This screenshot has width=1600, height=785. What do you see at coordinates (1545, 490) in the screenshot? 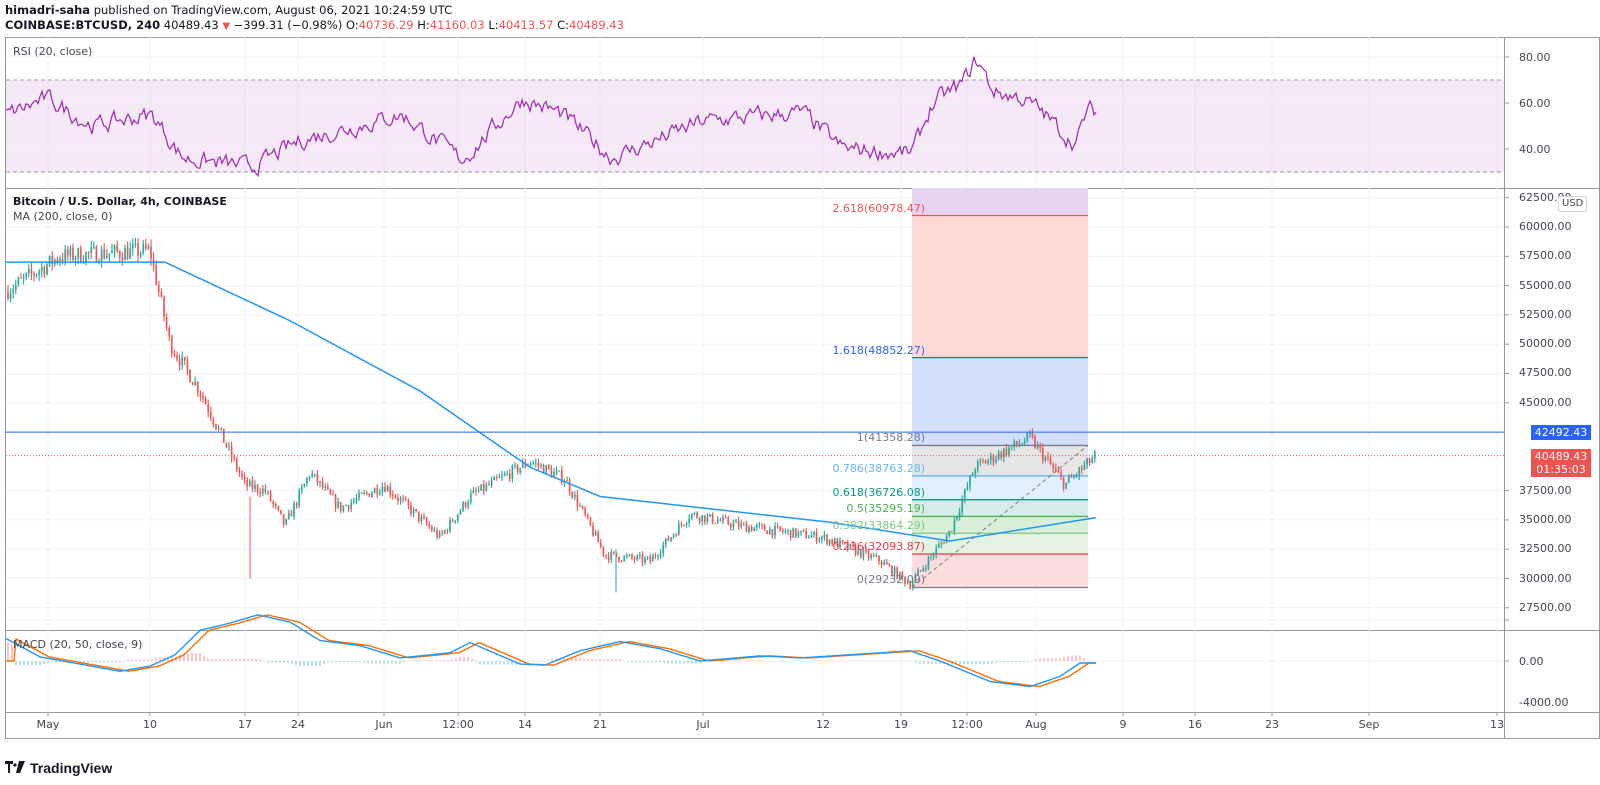
I see `price-tick-label: 37500.00` at bounding box center [1545, 490].